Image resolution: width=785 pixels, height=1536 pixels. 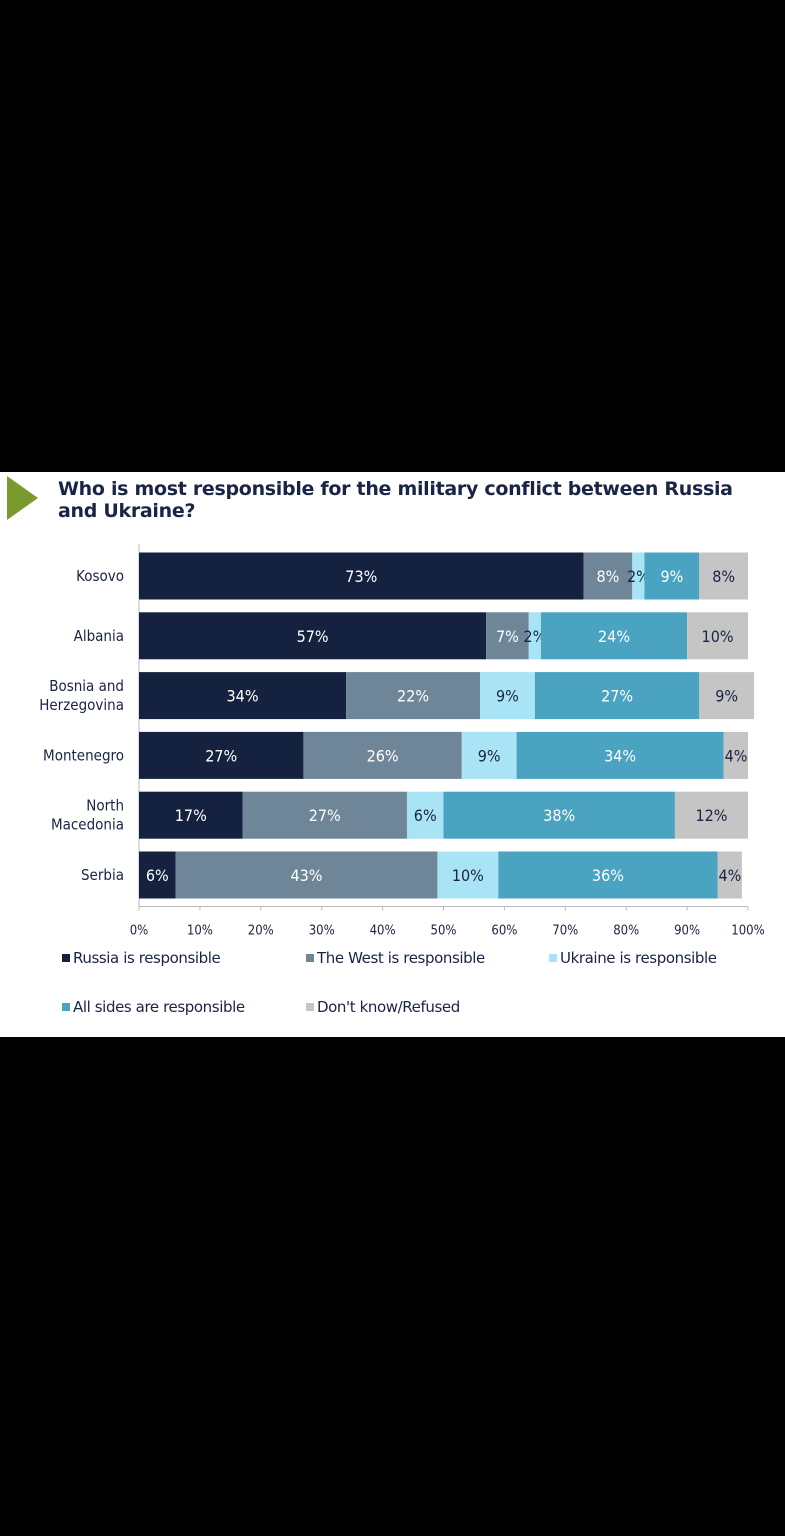 I want to click on data-label: 38%, so click(x=559, y=815).